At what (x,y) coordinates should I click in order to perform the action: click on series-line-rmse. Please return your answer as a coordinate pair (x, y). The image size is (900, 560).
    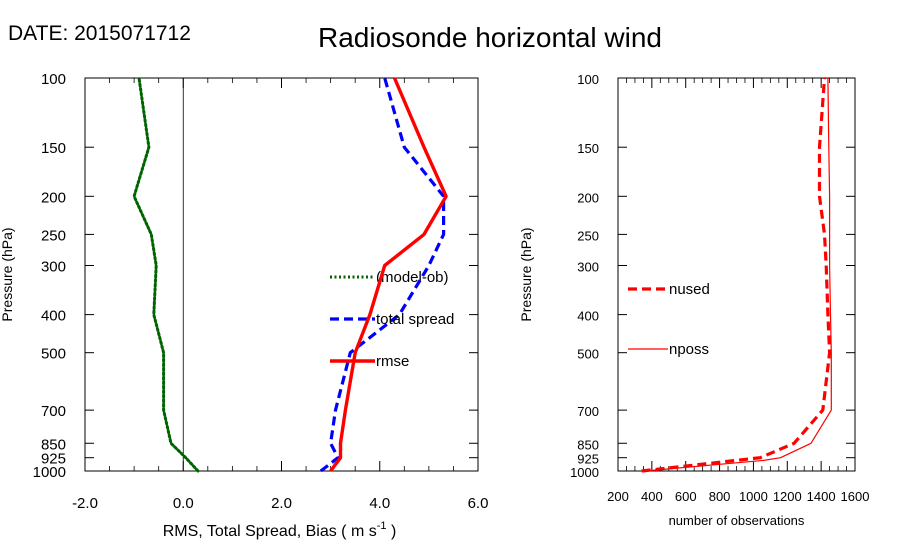
    Looking at the image, I should click on (388, 275).